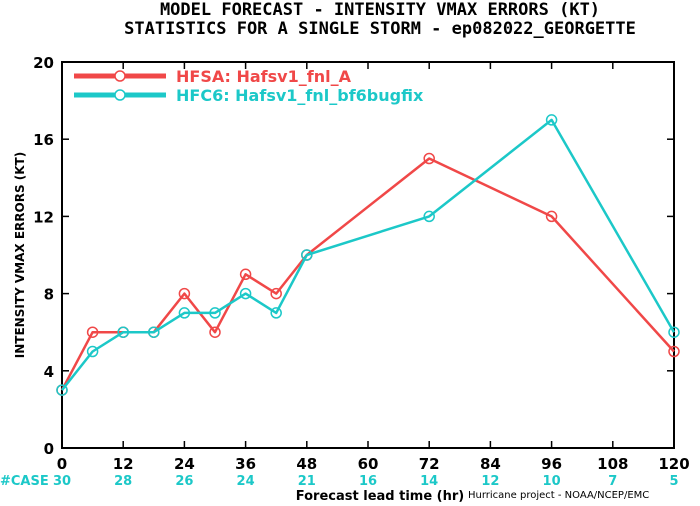 The image size is (700, 506). Describe the element at coordinates (673, 481) in the screenshot. I see `case-count: 5` at that location.